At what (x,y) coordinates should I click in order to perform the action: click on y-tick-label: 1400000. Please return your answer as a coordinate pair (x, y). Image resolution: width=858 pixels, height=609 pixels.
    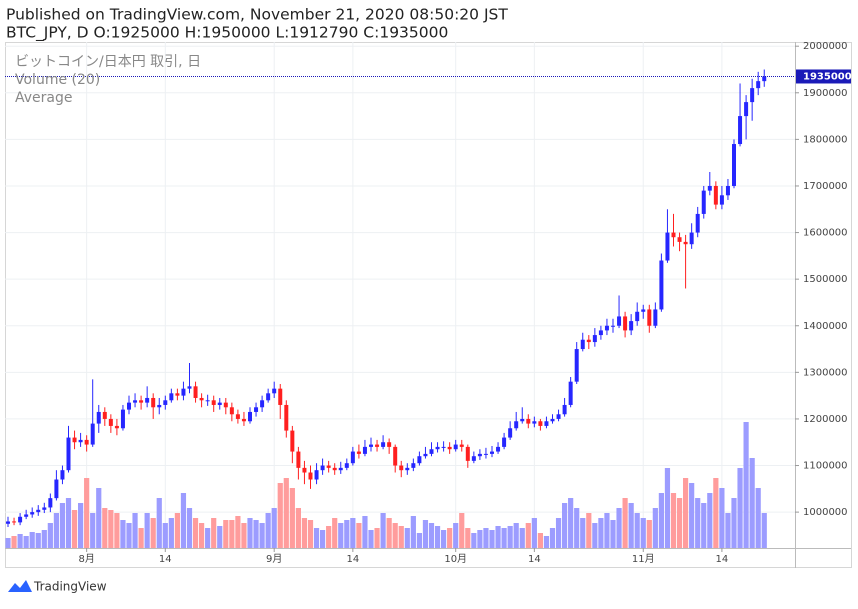
    Looking at the image, I should click on (825, 326).